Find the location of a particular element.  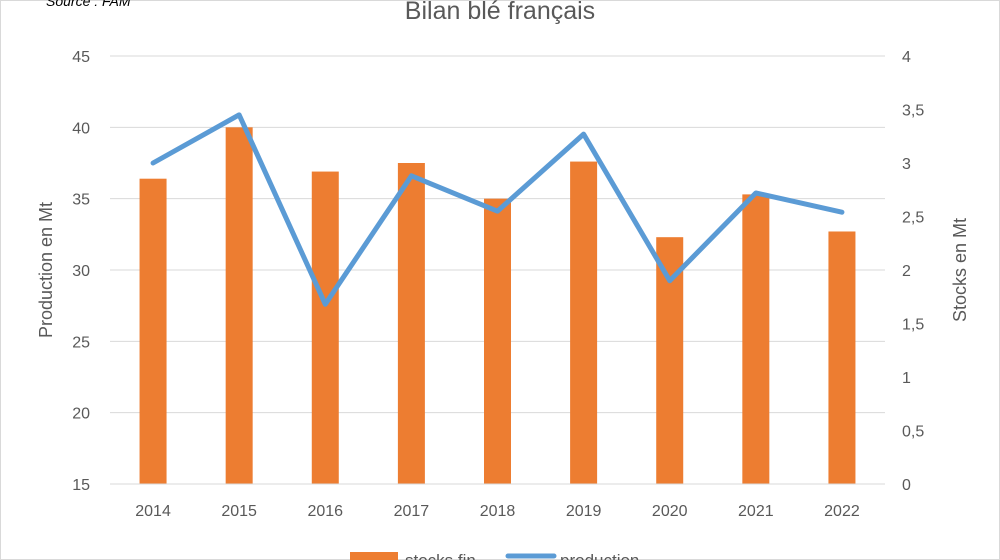

legend-label-stocks: stocks fin is located at coordinates (440, 555).